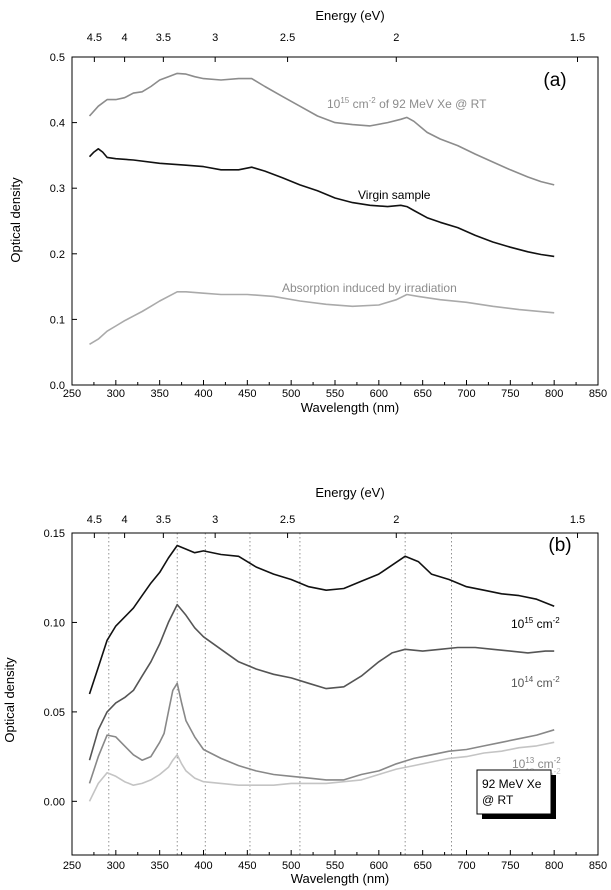 This screenshot has width=611, height=890. What do you see at coordinates (60, 668) in the screenshot?
I see `panel-b-y-ticks: 0.00 0.05 0.10 0.15` at bounding box center [60, 668].